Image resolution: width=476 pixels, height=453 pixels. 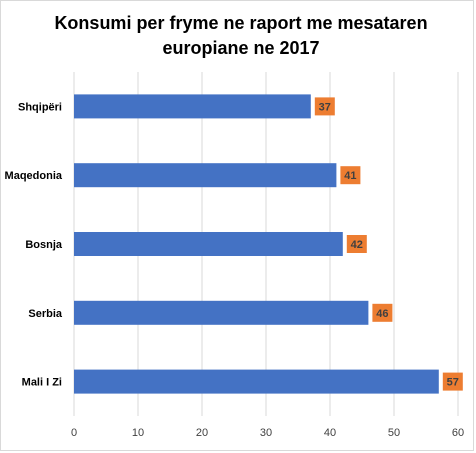 What do you see at coordinates (202, 433) in the screenshot?
I see `x-tick-label: 20` at bounding box center [202, 433].